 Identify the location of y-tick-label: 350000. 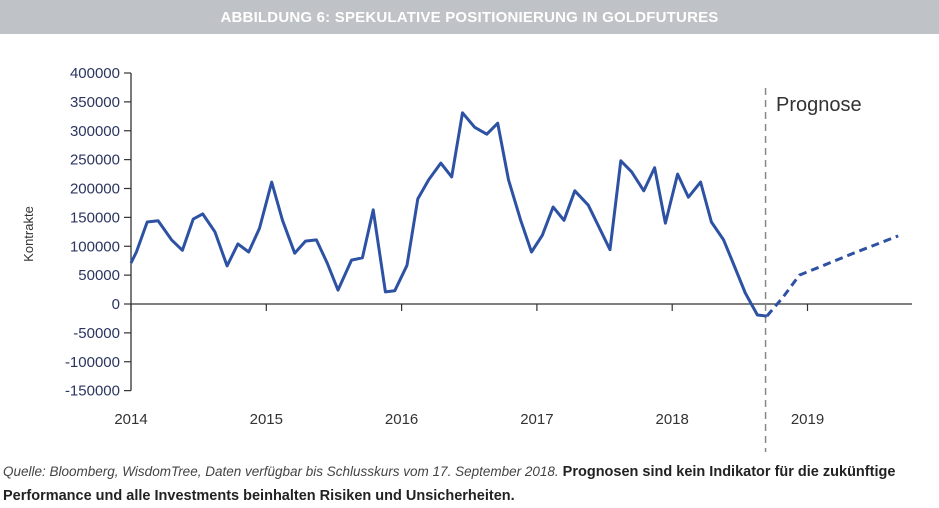
(95, 102).